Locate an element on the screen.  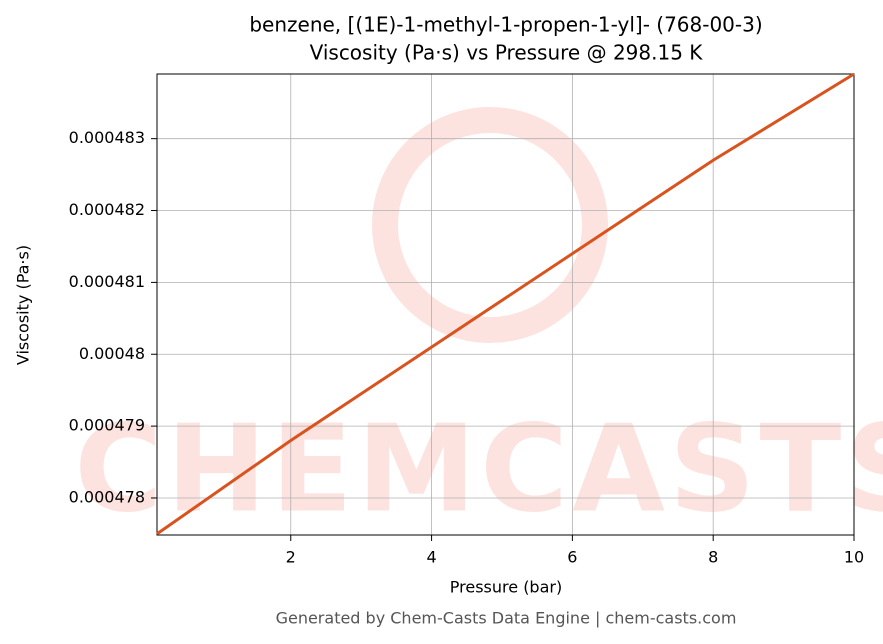
x-tick-label: 4 is located at coordinates (431, 557).